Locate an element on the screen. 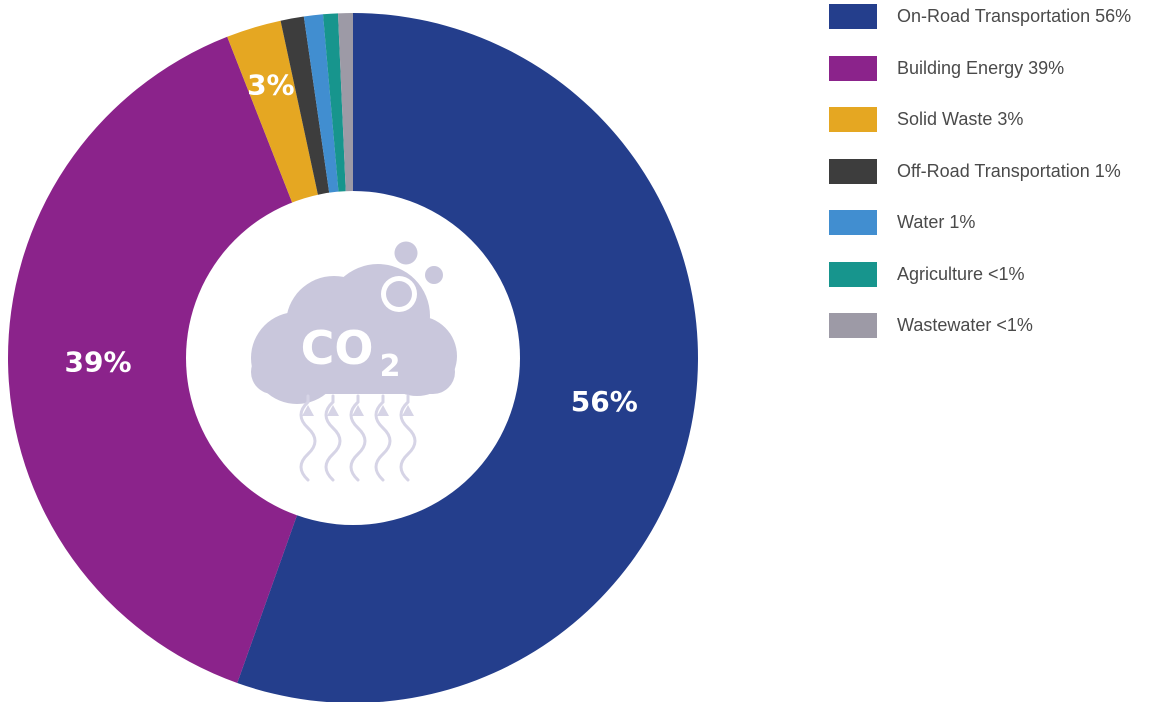 The image size is (1172, 702). legend-item-off-road-transportation: Off-Road Transportation 1% is located at coordinates (980, 171).